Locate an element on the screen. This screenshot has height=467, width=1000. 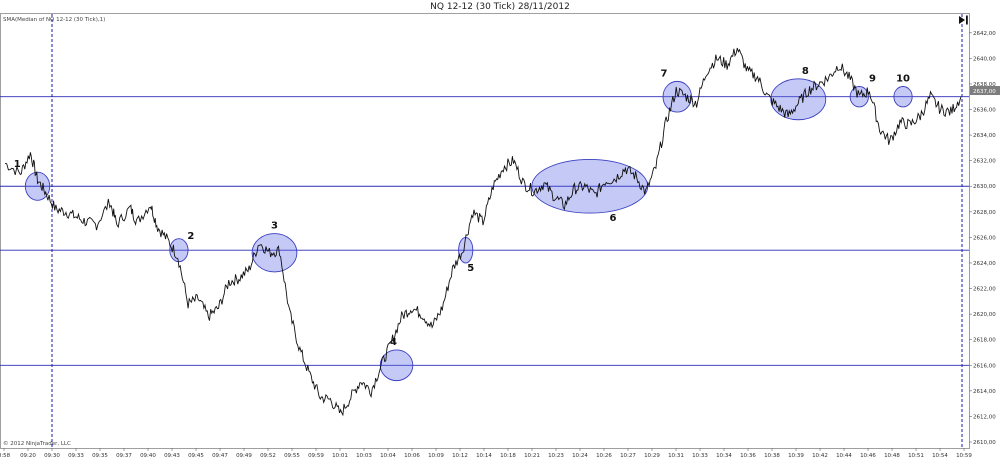
annotation-label: 5 is located at coordinates (470, 268).